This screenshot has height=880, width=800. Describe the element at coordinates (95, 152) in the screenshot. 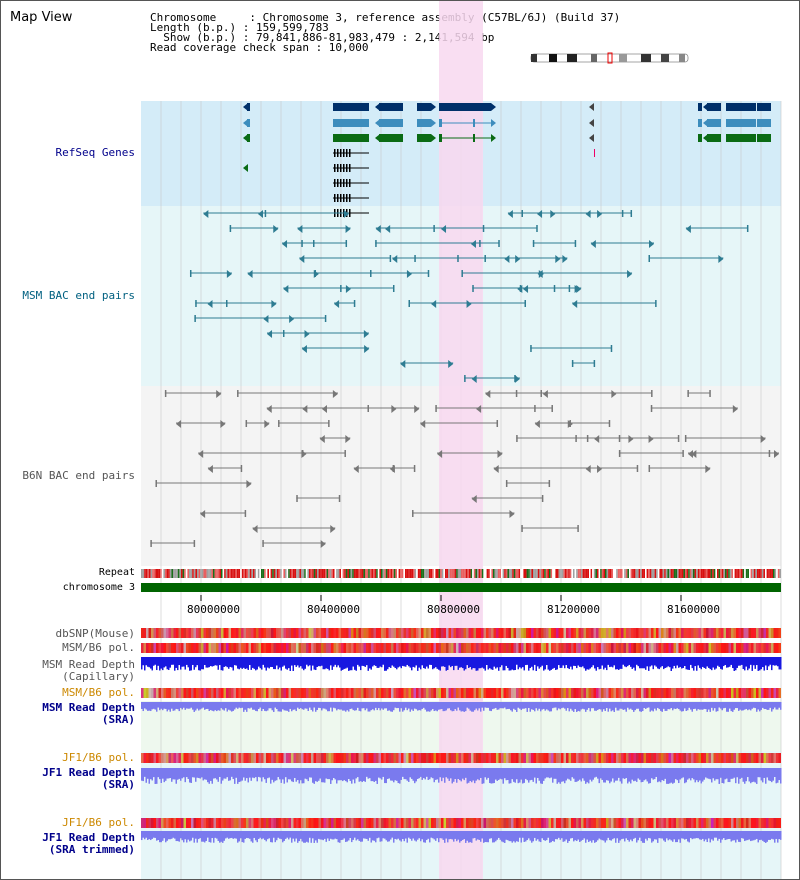

I see `label-refseq-genes: RefSeq Genes` at that location.